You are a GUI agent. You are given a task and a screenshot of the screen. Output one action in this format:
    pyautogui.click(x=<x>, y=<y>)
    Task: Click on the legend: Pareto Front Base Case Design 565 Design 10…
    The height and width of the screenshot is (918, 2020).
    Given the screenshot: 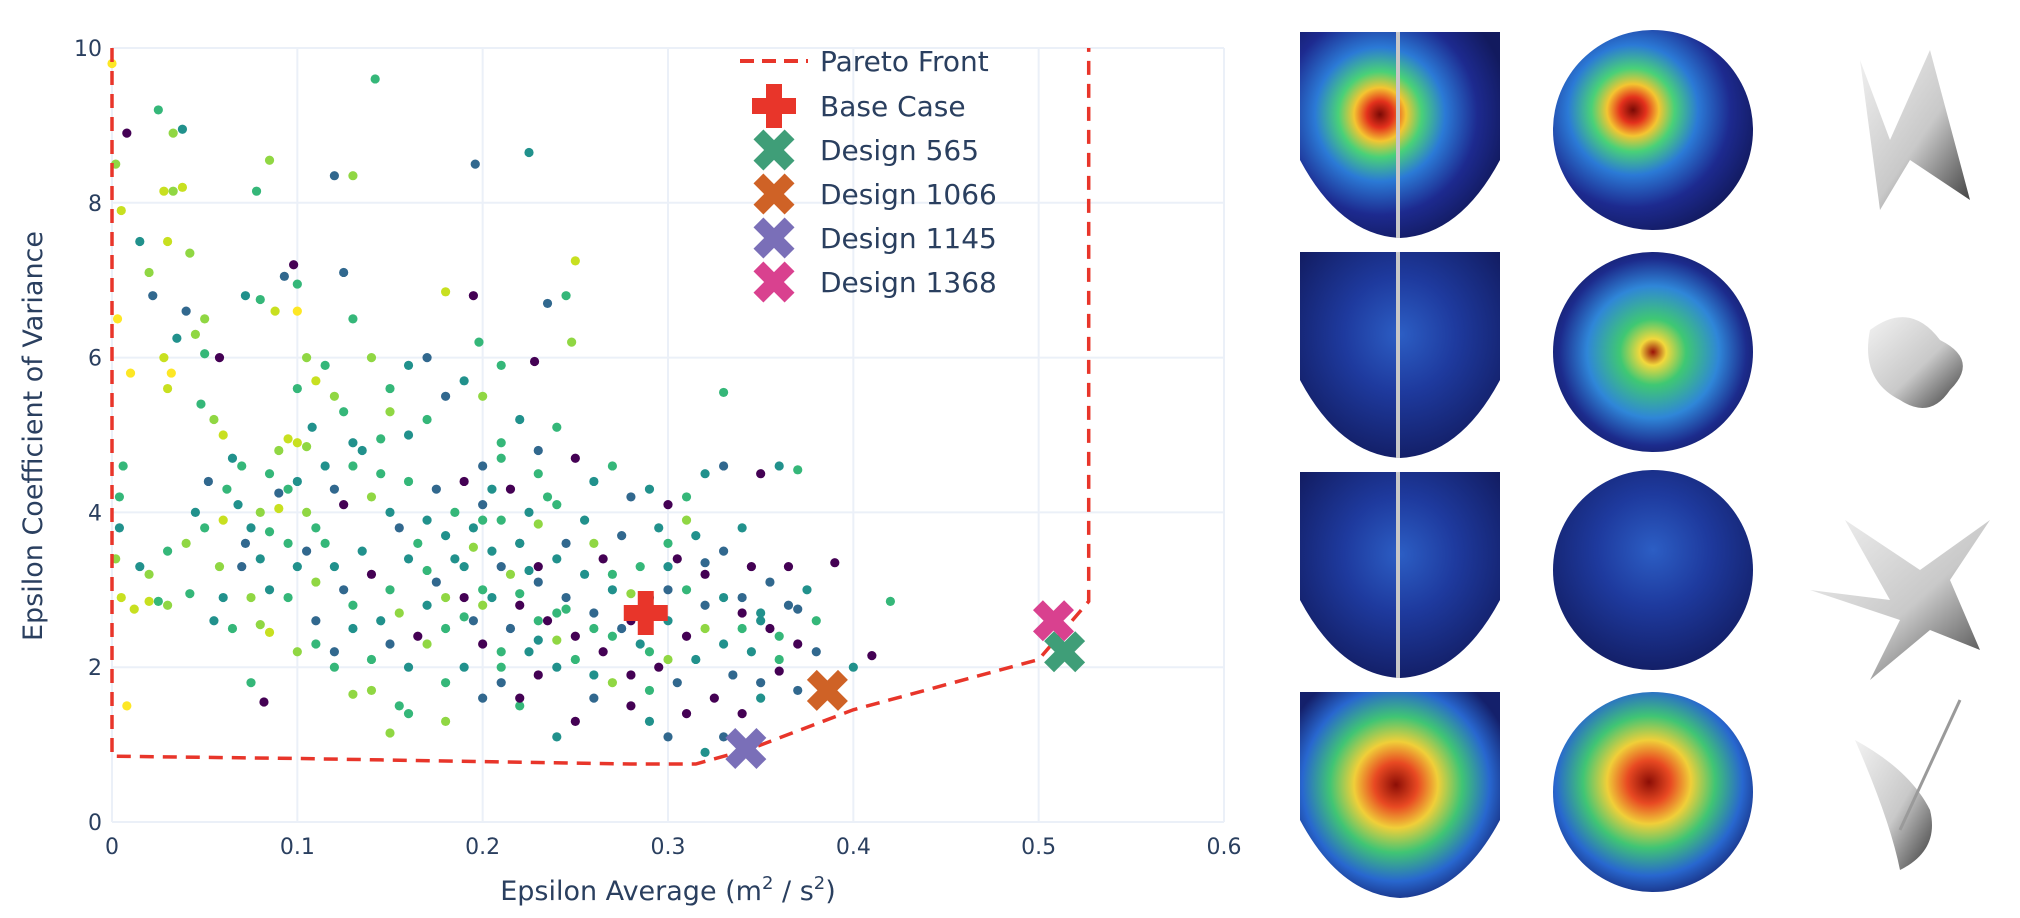 What is the action you would take?
    pyautogui.click(x=868, y=174)
    